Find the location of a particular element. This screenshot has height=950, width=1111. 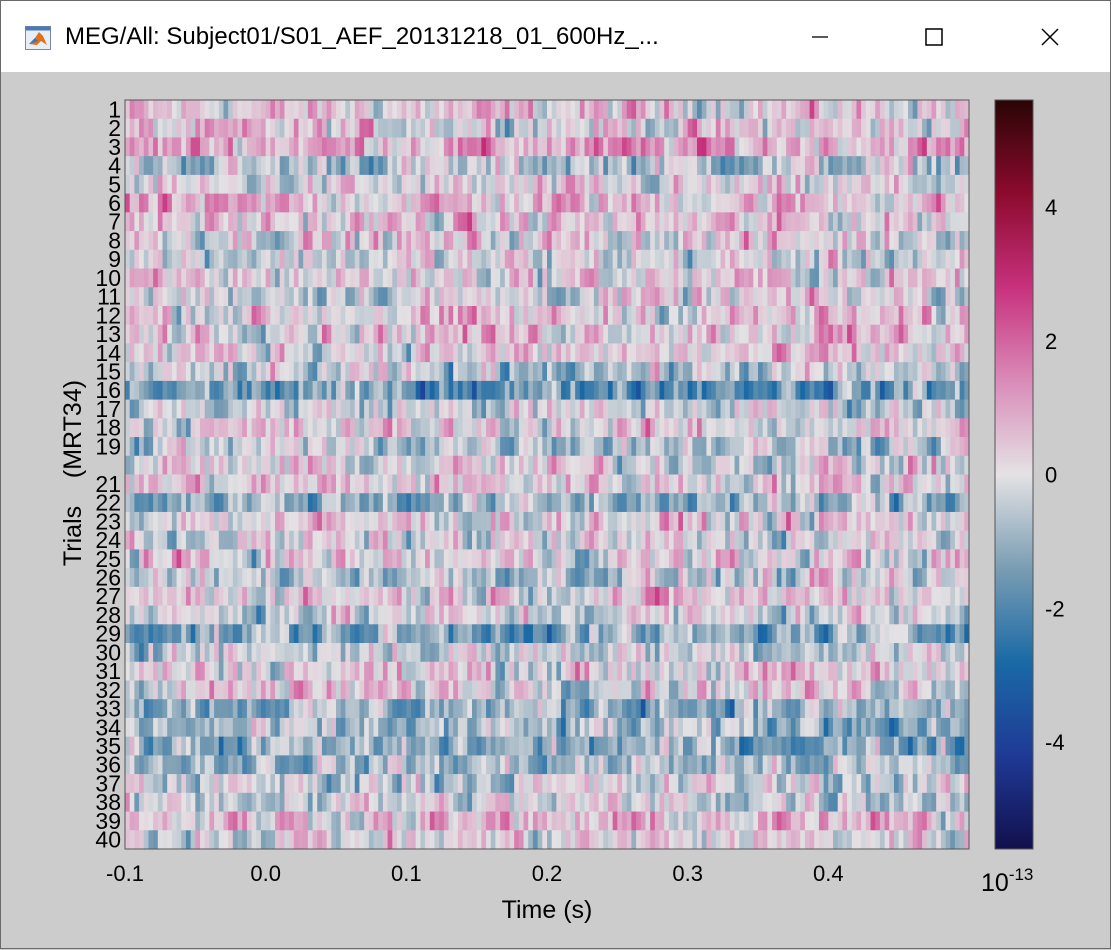

minimize-button is located at coordinates (820, 37).